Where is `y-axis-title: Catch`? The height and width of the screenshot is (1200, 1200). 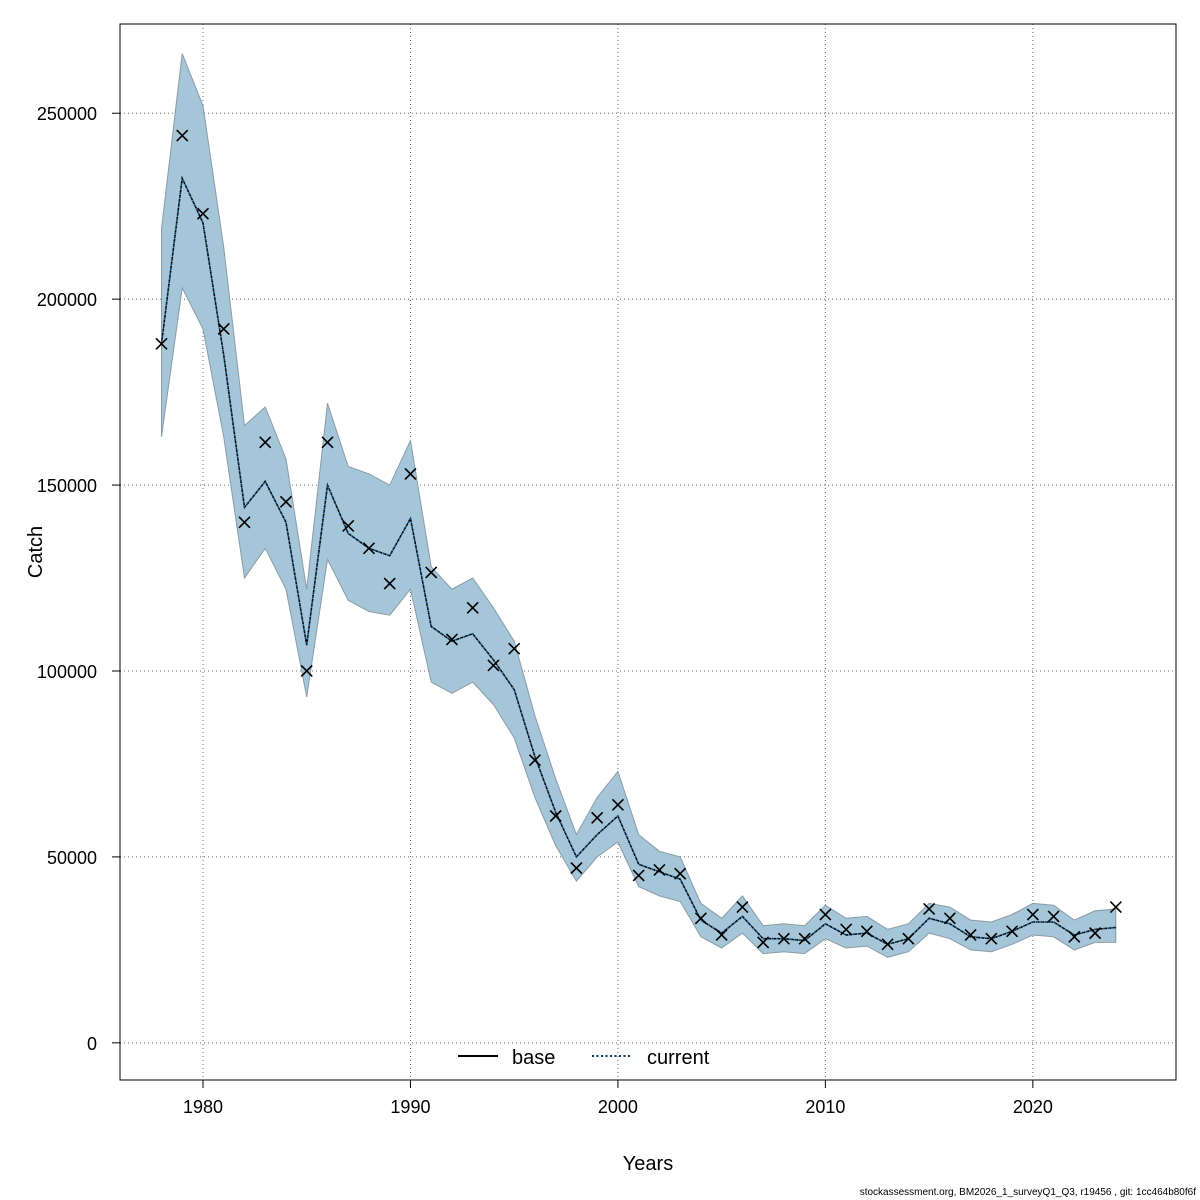
y-axis-title: Catch is located at coordinates (36, 552).